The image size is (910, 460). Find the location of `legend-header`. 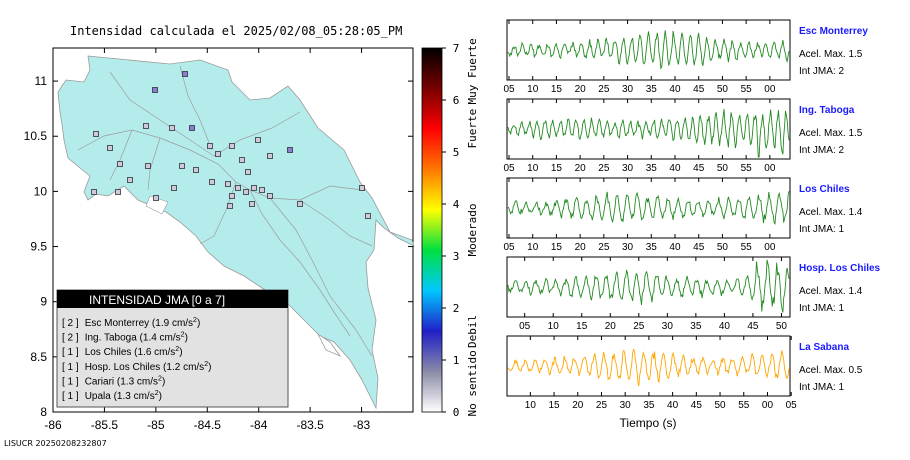

legend-header is located at coordinates (172, 299).